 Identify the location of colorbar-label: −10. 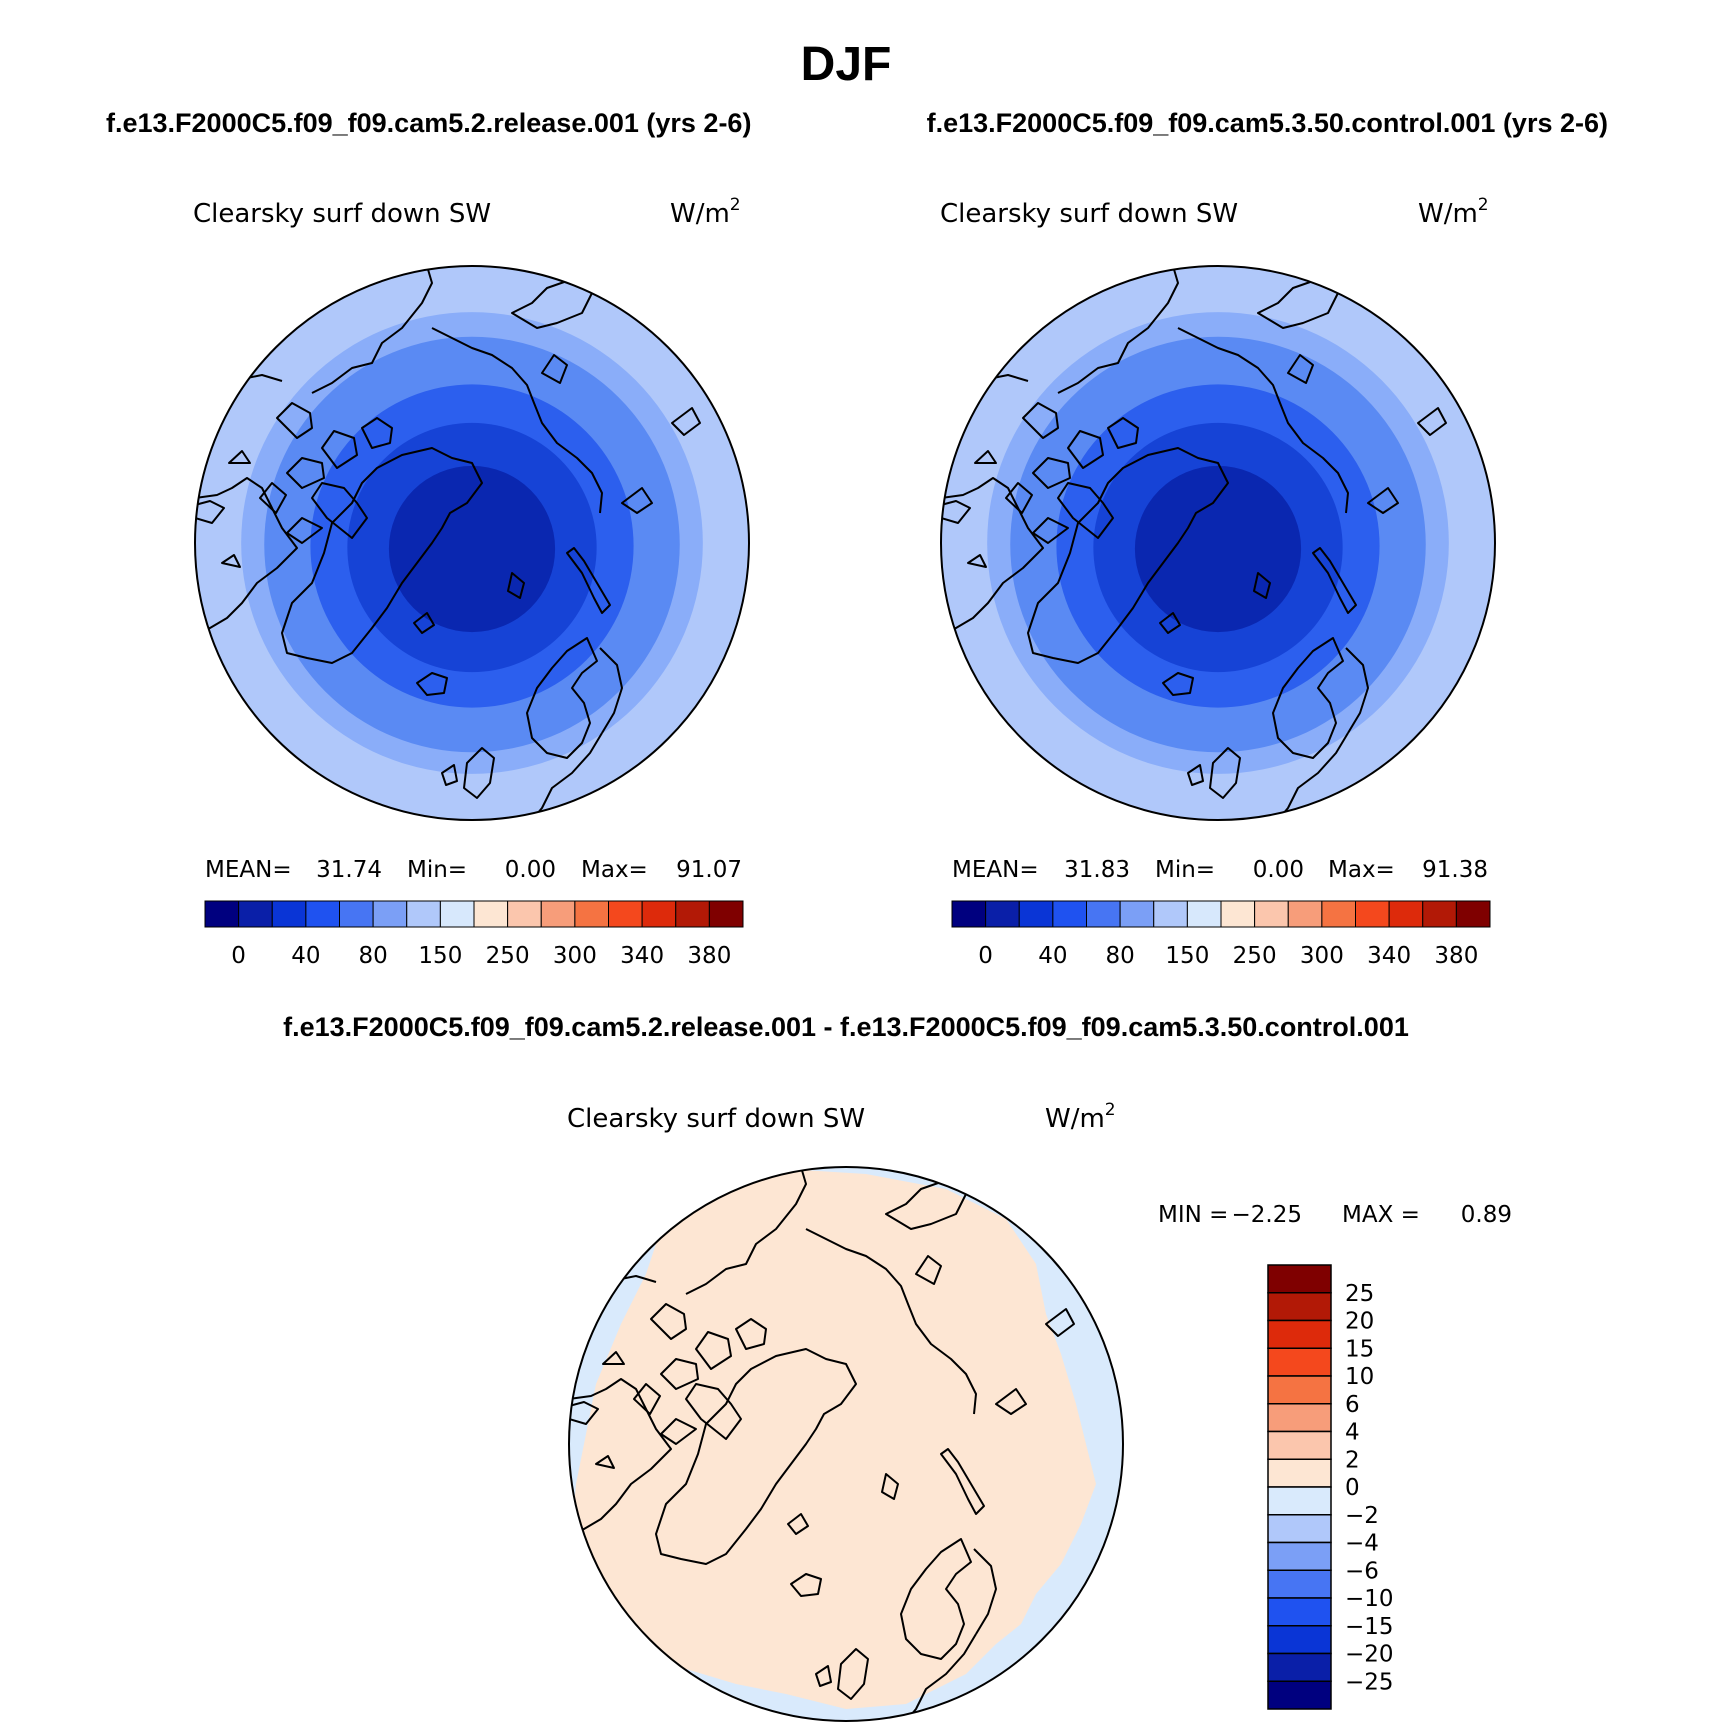
(1369, 1599).